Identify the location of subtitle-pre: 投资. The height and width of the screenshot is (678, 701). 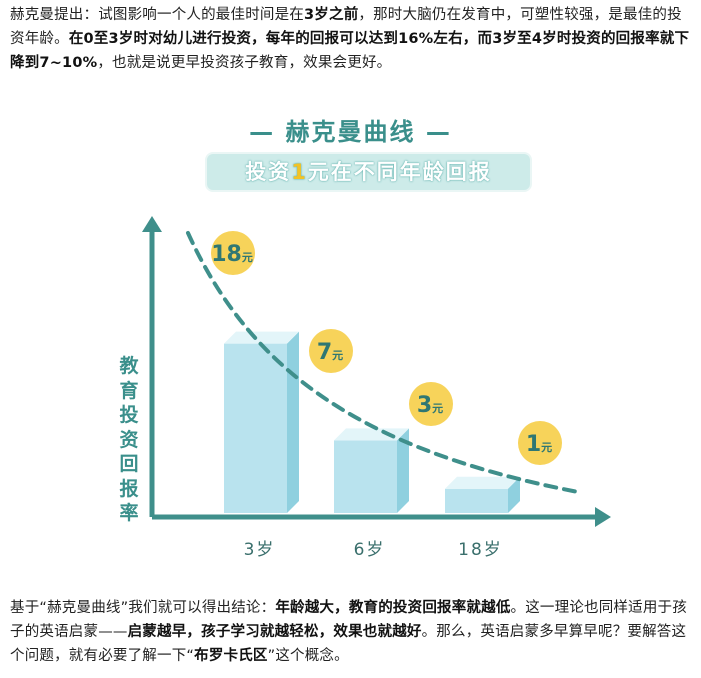
(268, 172).